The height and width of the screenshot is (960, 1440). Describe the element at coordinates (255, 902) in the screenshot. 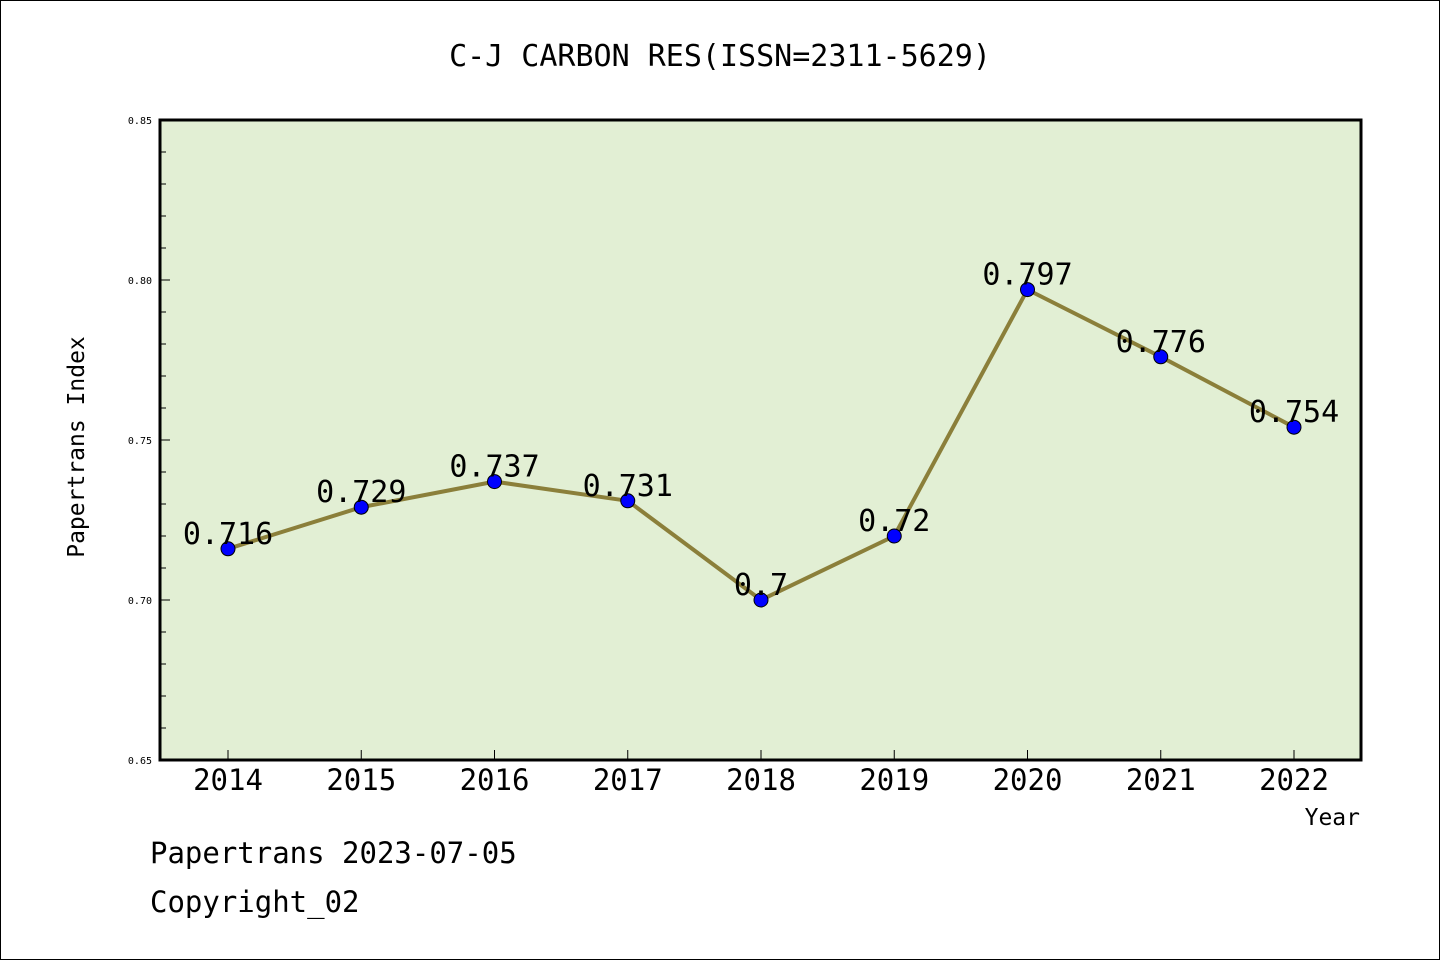

I see `footer-copyright: Copyright_02` at that location.